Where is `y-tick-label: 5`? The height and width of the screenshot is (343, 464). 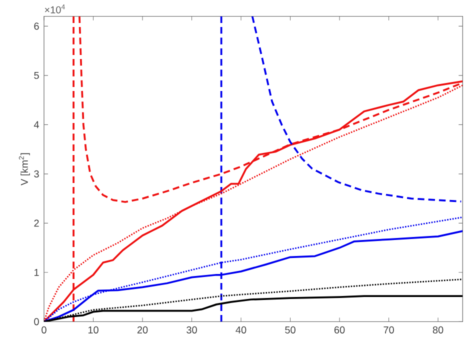 y-tick-label: 5 is located at coordinates (36, 75).